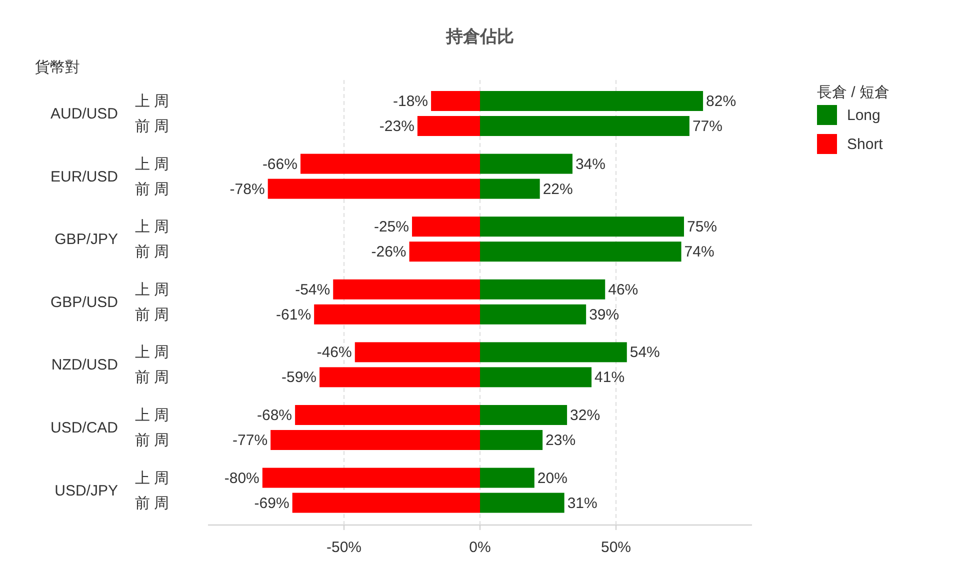 The image size is (956, 582). Describe the element at coordinates (86, 239) in the screenshot. I see `text: GBP/JPY` at that location.